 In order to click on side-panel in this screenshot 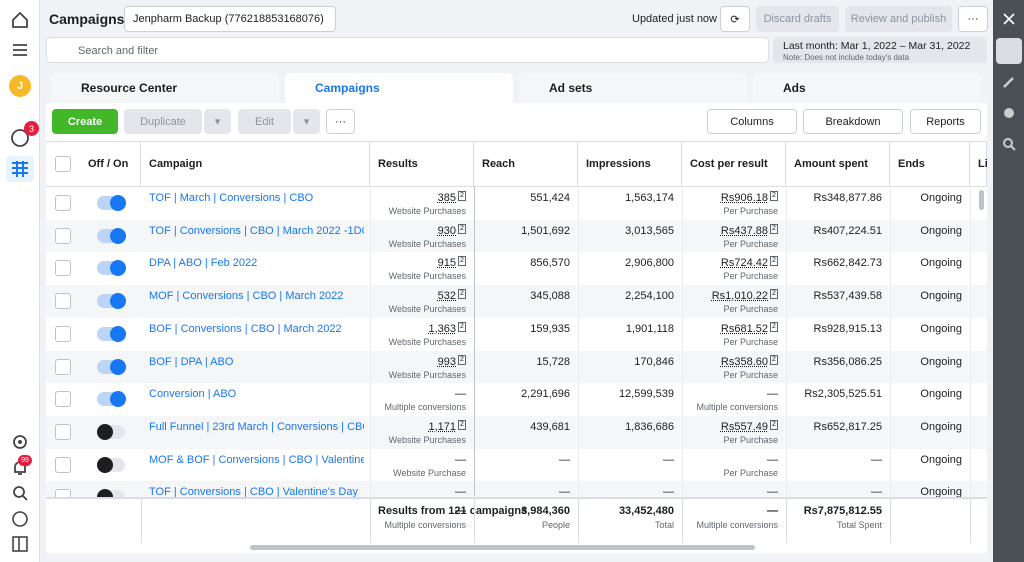, I will do `click(1008, 281)`.